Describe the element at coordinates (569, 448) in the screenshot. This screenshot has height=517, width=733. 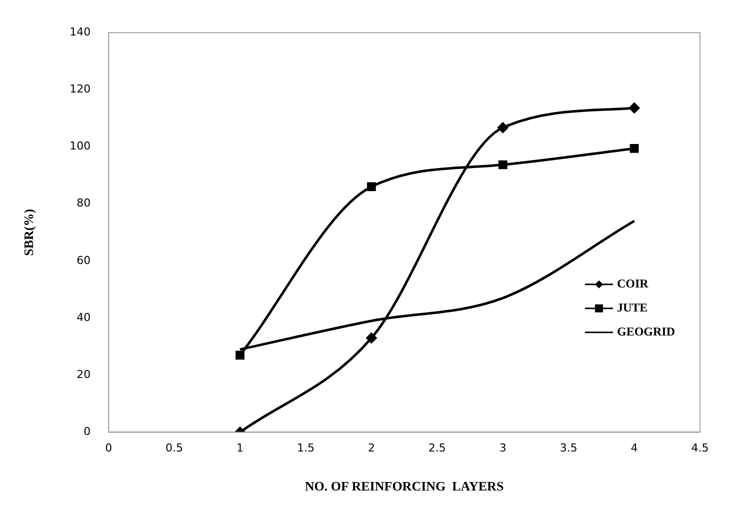
I see `x-tick-label: 3.5` at that location.